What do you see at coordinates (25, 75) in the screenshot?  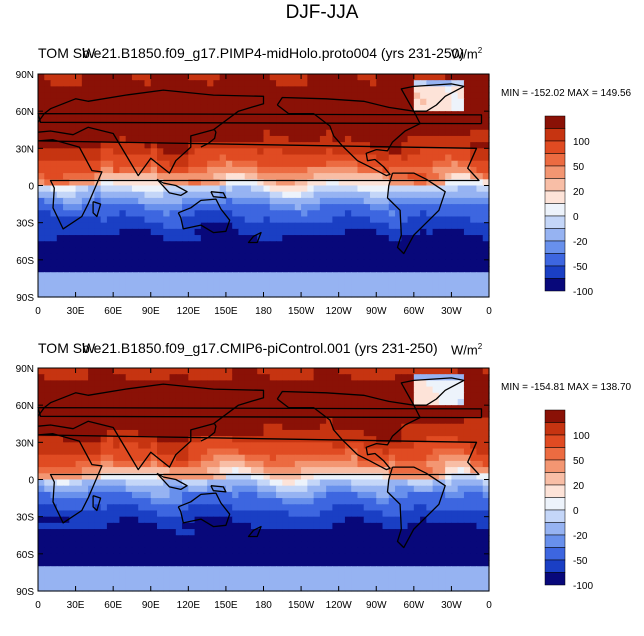 I see `y-tick-label: 90N` at bounding box center [25, 75].